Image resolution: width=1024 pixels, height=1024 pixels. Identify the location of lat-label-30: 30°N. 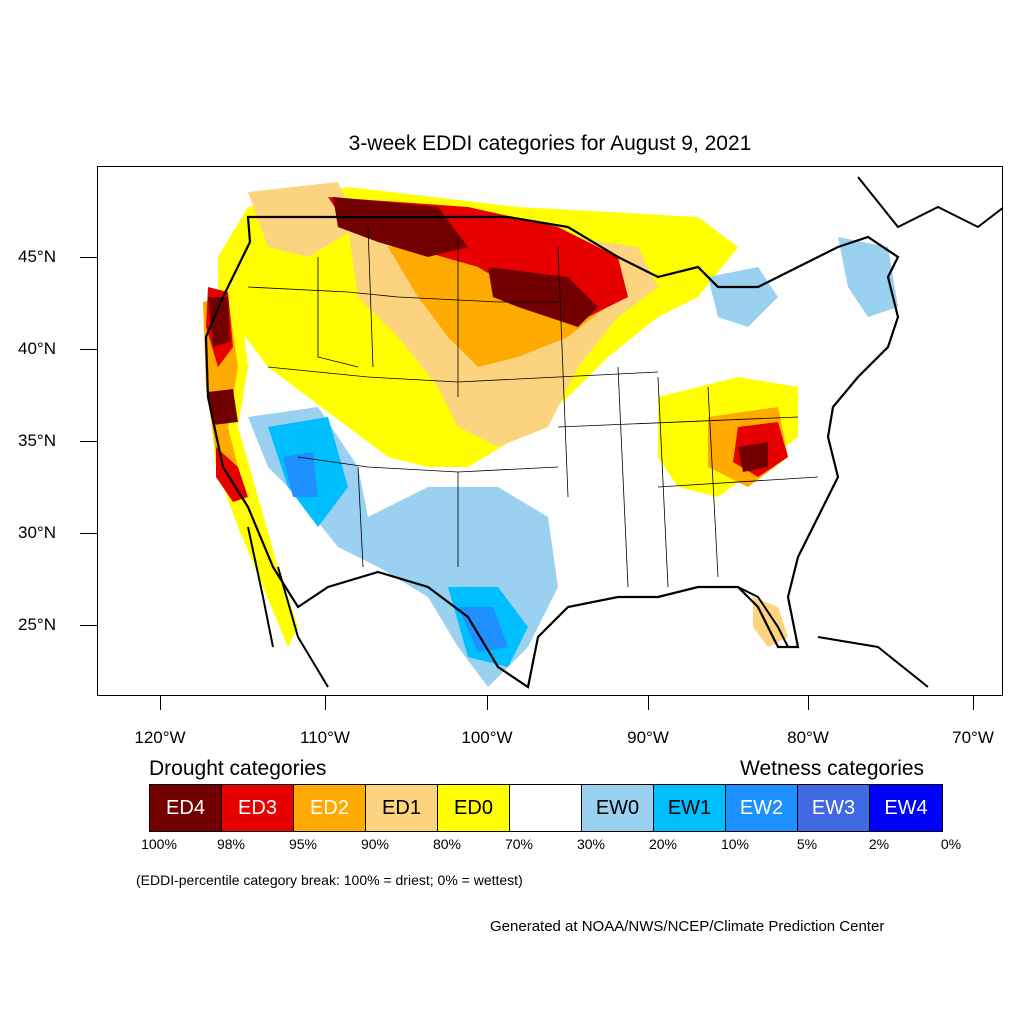
(37, 532).